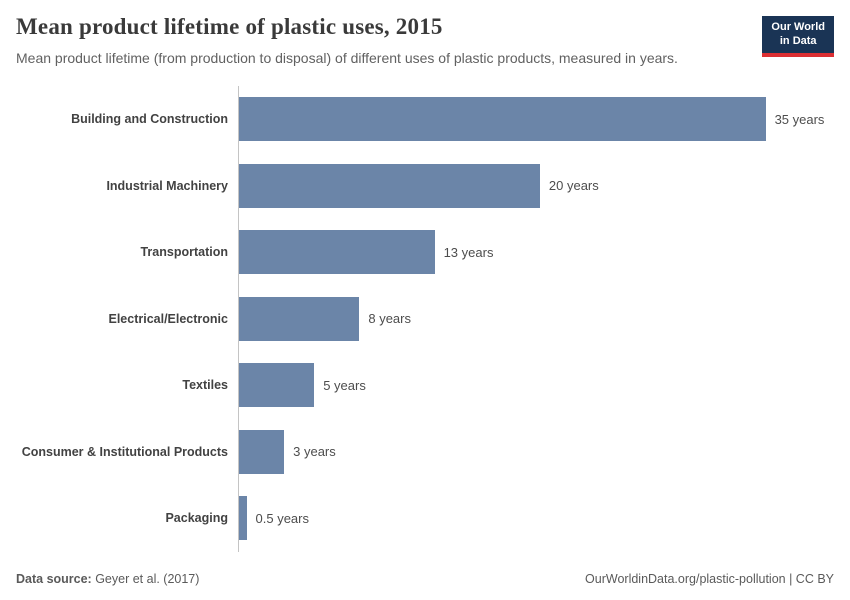  Describe the element at coordinates (282, 518) in the screenshot. I see `value-label: 0.5 years` at that location.